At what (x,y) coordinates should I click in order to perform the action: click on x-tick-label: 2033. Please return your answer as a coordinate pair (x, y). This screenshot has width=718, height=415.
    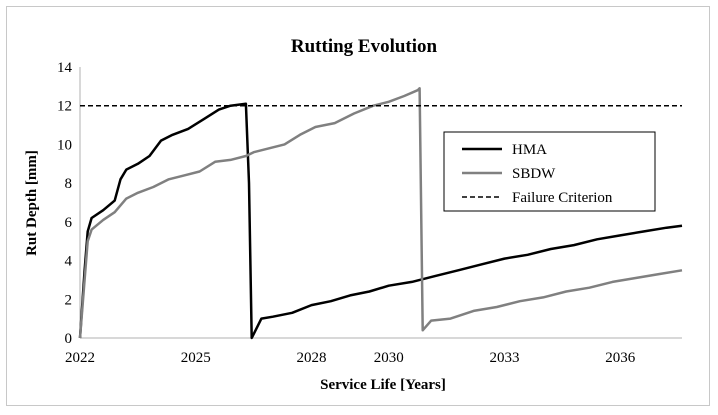
    Looking at the image, I should click on (504, 358).